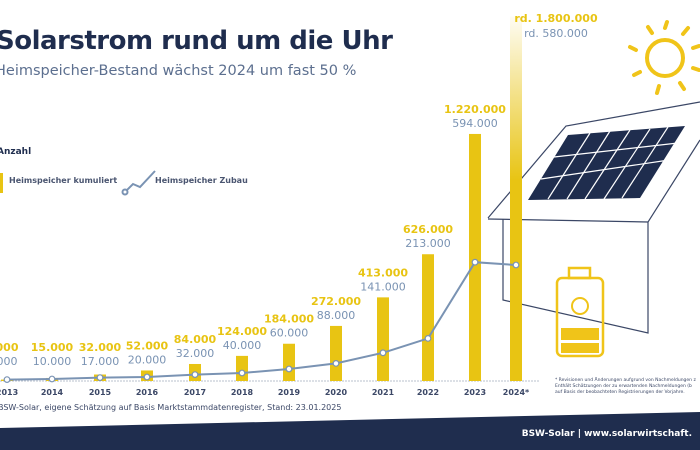 This screenshot has width=700, height=450. Describe the element at coordinates (383, 272) in the screenshot. I see `bar-value-label: 413.000` at that location.